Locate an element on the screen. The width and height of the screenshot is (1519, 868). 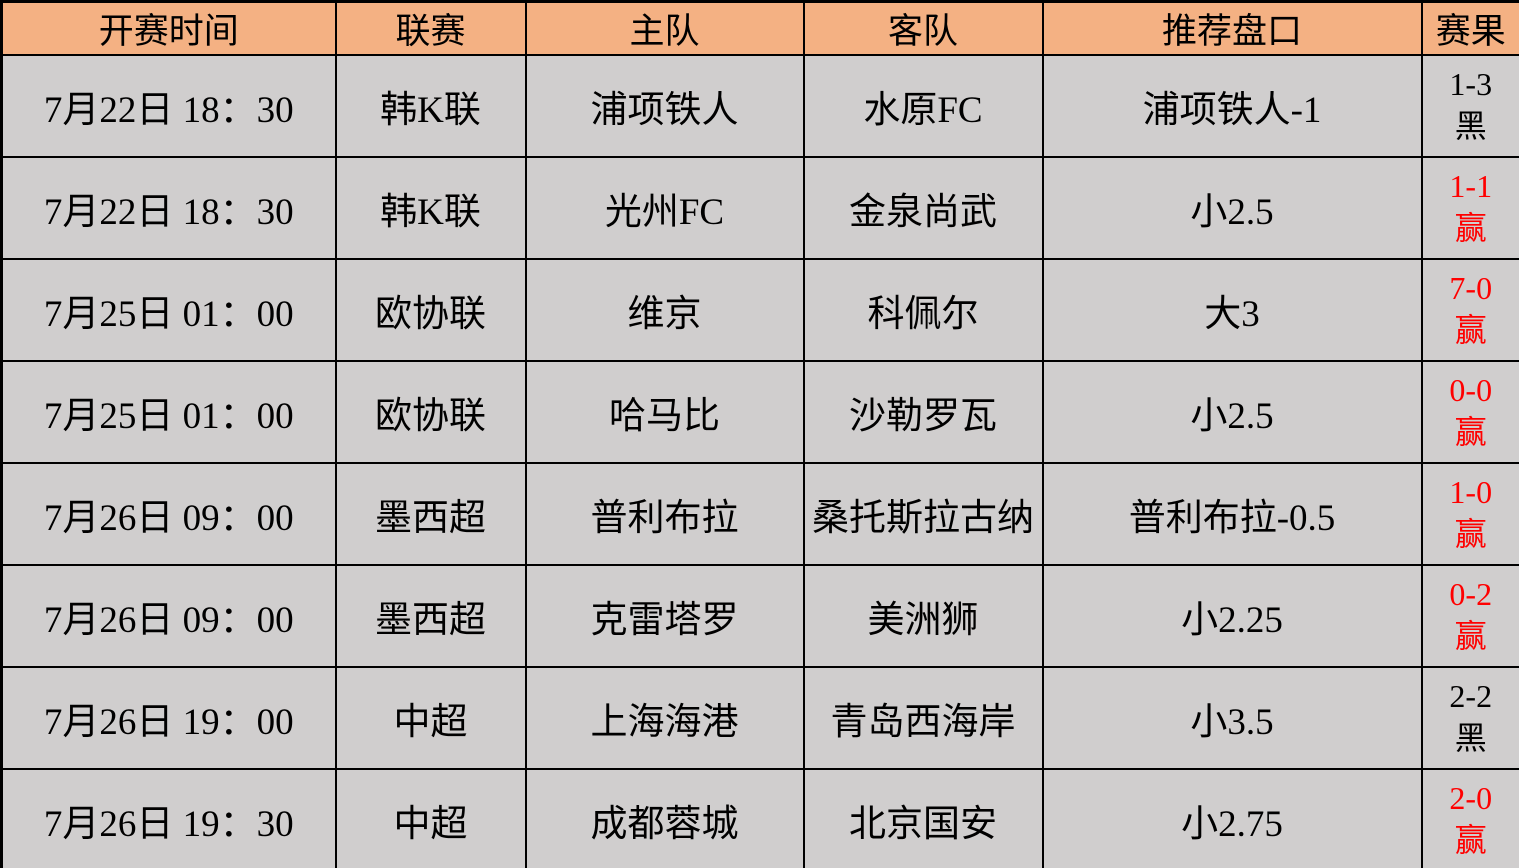
result-score: 7-0 is located at coordinates (1471, 288).